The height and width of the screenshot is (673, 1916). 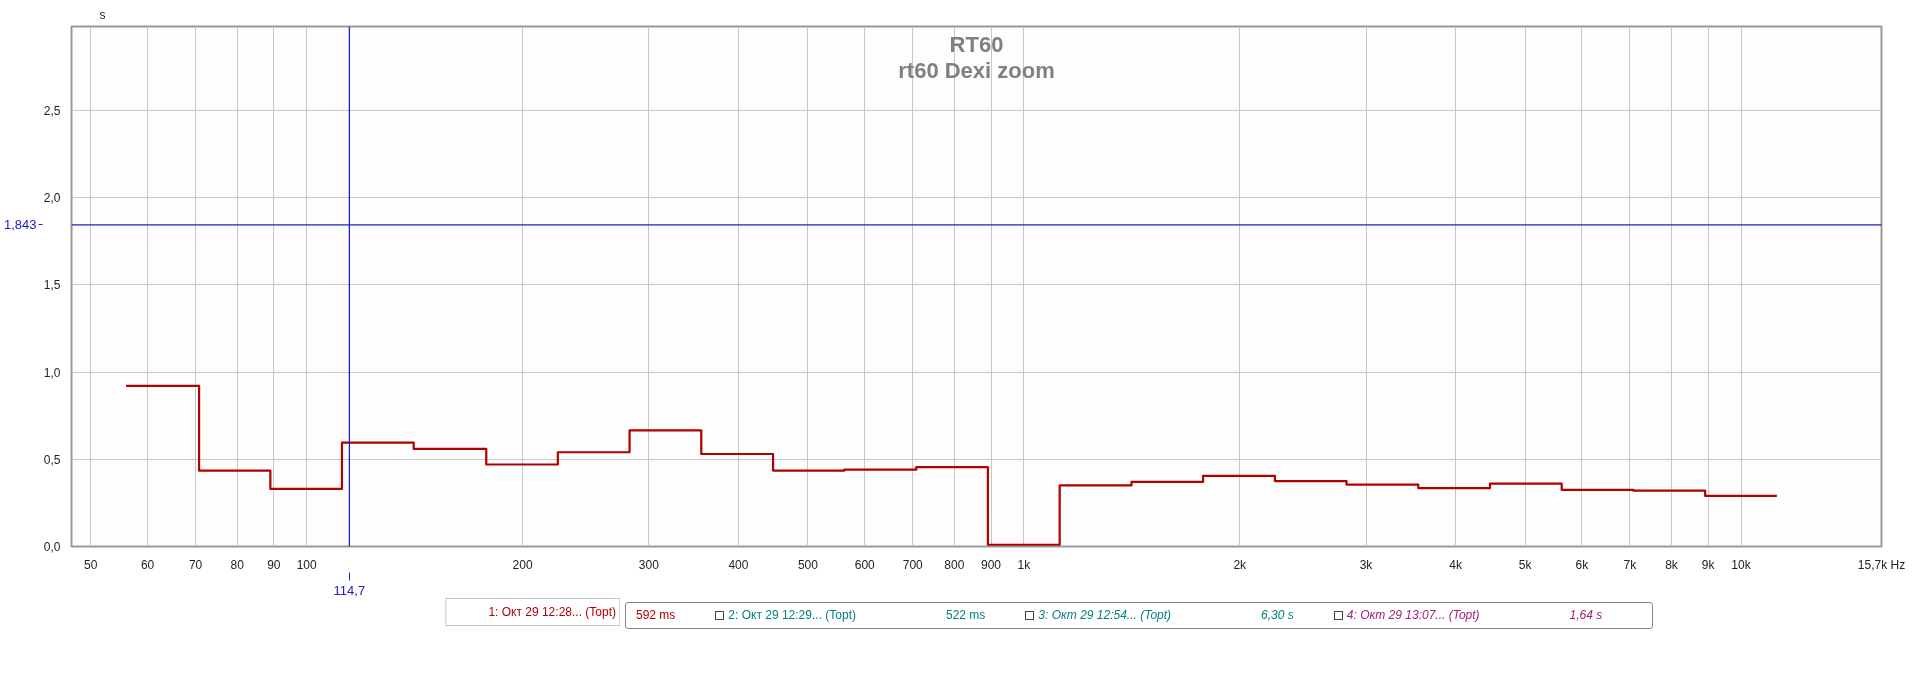 What do you see at coordinates (522, 564) in the screenshot?
I see `x-tick-label: 200` at bounding box center [522, 564].